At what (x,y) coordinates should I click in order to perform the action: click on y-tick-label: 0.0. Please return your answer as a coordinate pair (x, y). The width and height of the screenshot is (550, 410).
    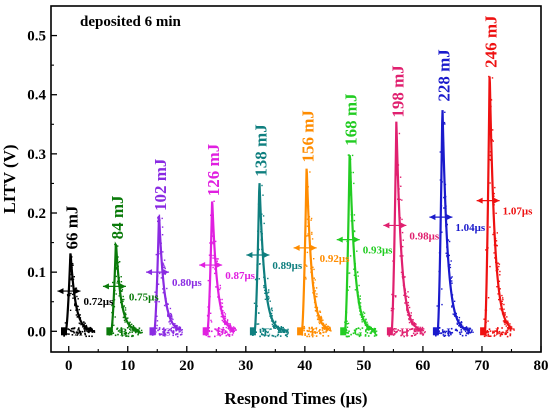
    Looking at the image, I should click on (36, 332).